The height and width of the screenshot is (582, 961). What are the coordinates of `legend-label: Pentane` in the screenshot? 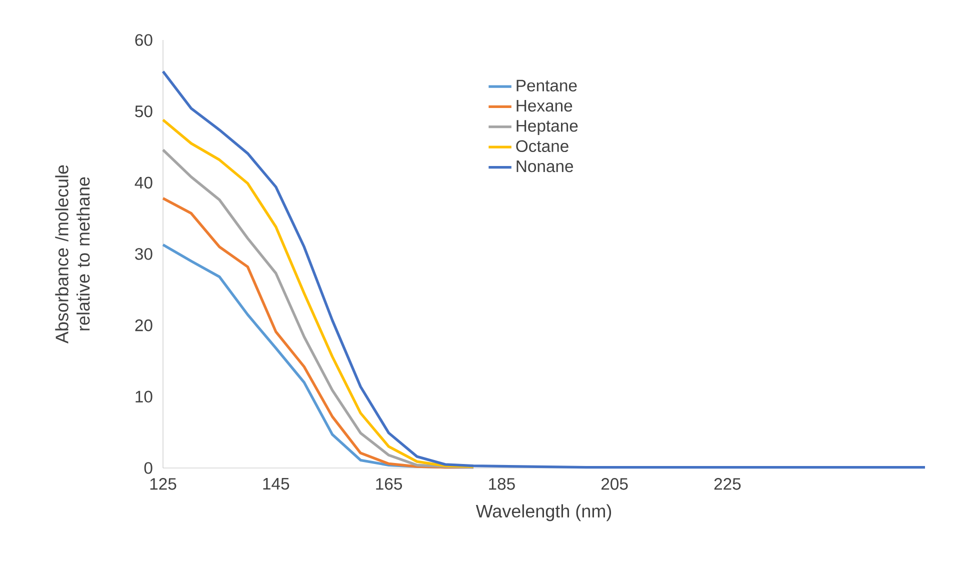 It's located at (546, 86).